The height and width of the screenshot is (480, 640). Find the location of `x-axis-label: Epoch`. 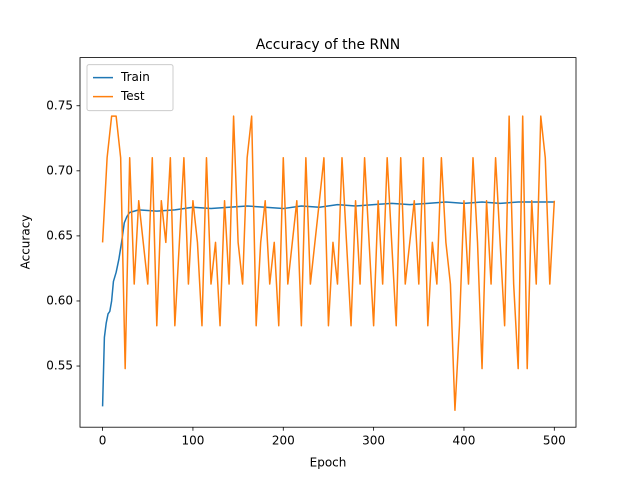

x-axis-label: Epoch is located at coordinates (328, 463).